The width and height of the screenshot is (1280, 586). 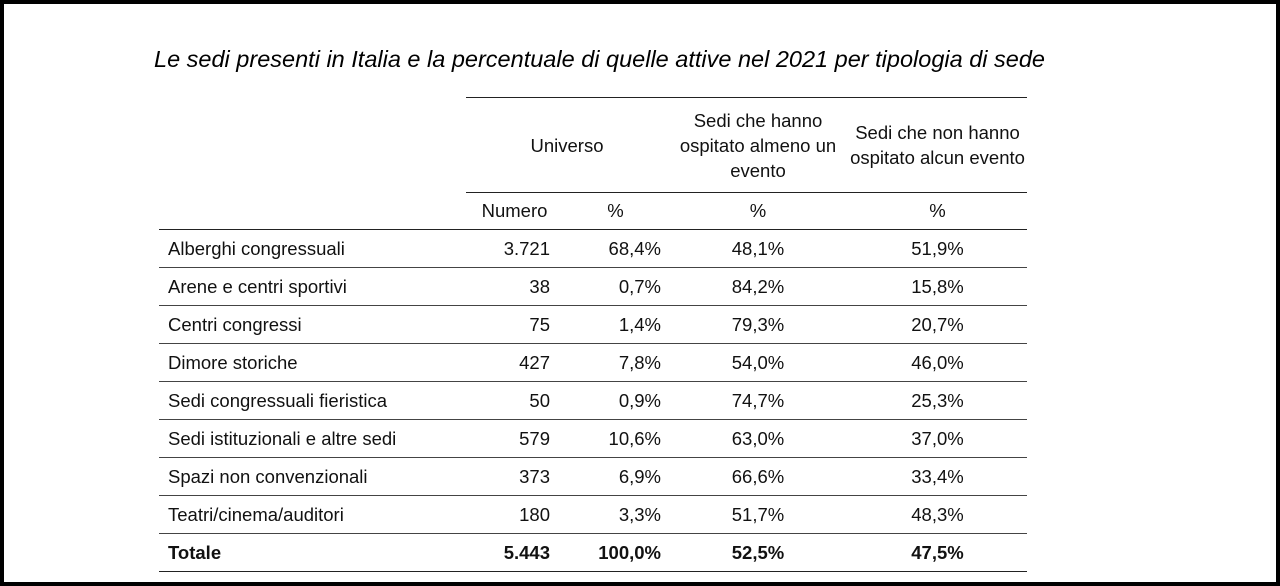 I want to click on cell-numero: 579, so click(x=514, y=438).